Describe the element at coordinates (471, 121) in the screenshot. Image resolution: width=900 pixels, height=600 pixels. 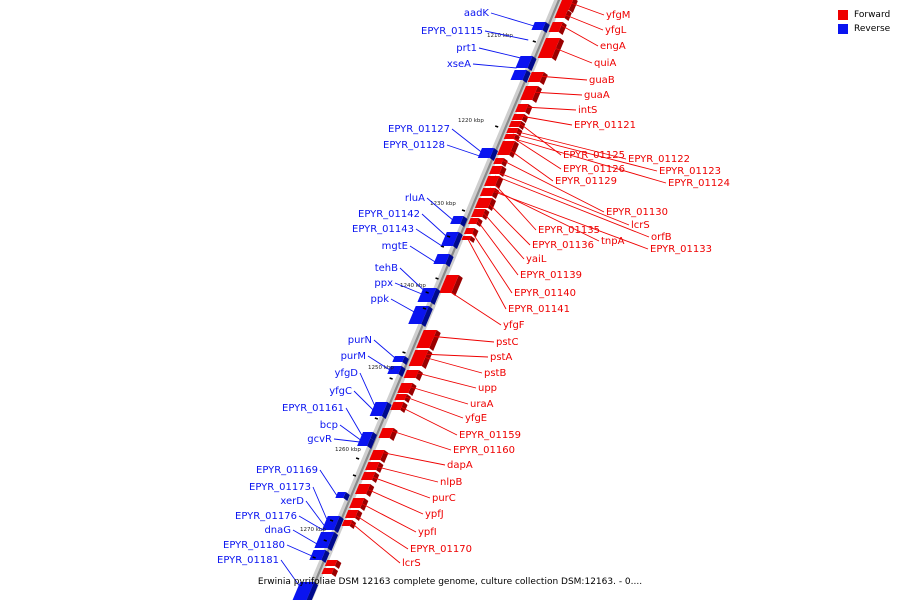
I see `scale-label: 1220 kbp` at that location.